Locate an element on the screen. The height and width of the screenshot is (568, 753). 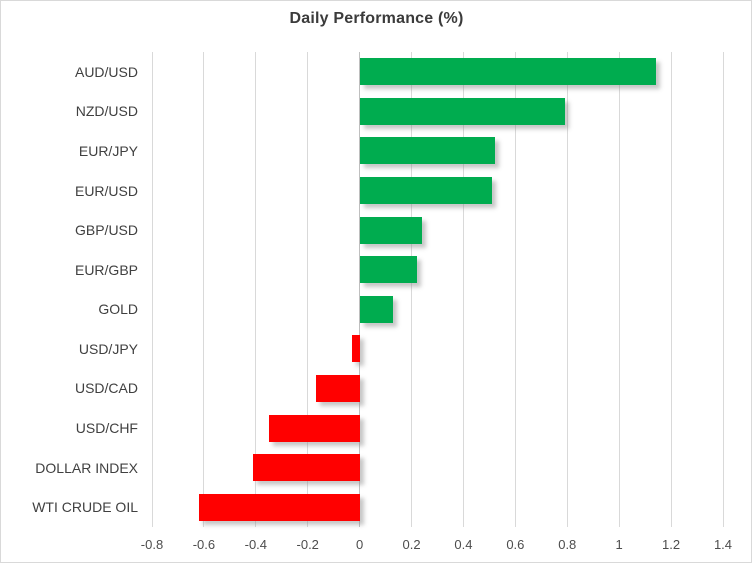
bar-dollar-index is located at coordinates (306, 468).